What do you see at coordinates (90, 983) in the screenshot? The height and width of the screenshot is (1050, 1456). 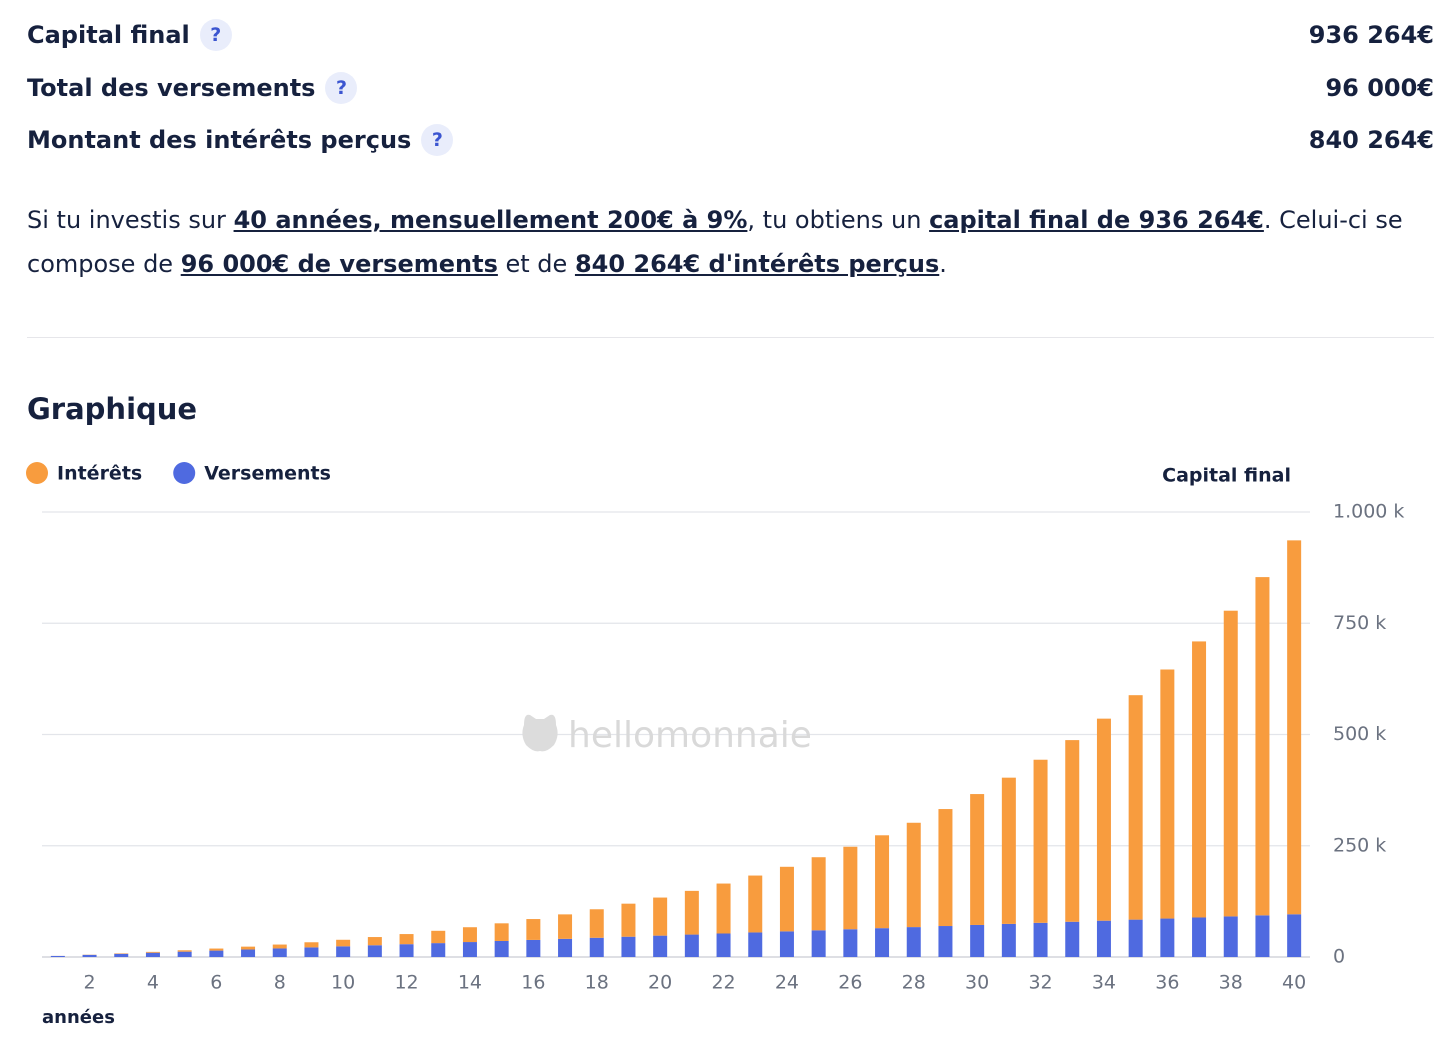 I see `x-tick-label: 2` at bounding box center [90, 983].